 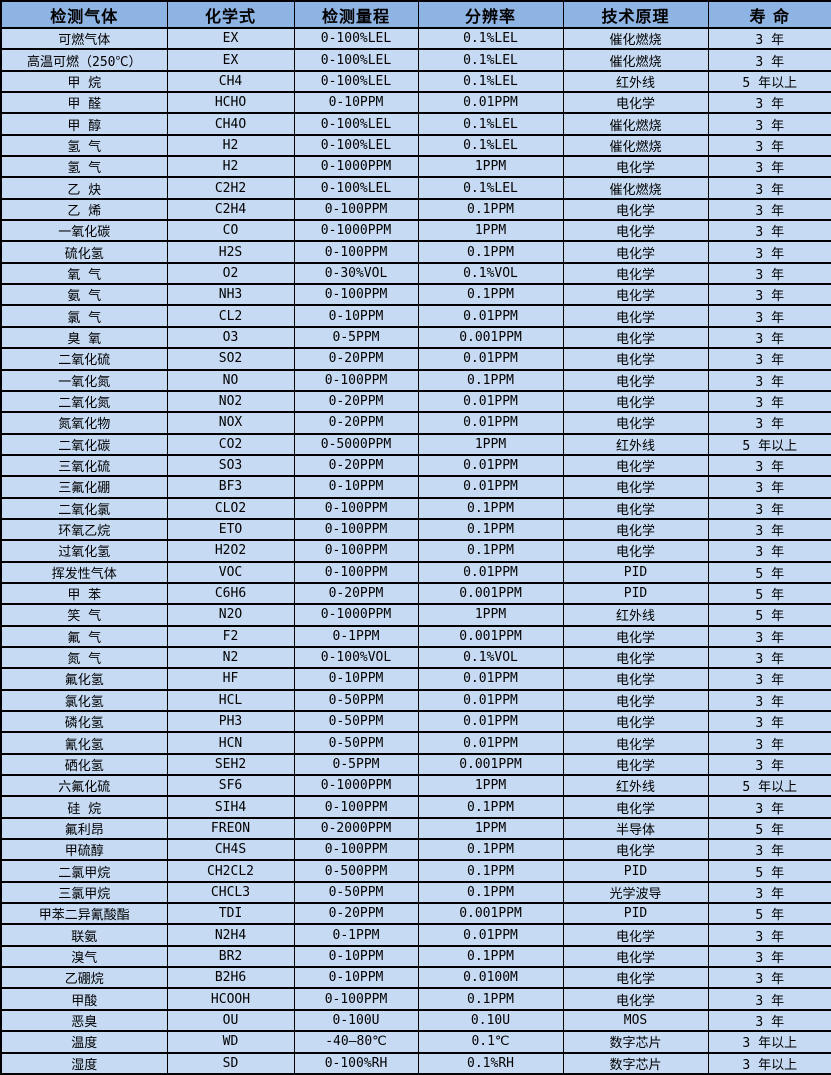 What do you see at coordinates (84, 551) in the screenshot?
I see `gas-name-cell: 过氧化氢` at bounding box center [84, 551].